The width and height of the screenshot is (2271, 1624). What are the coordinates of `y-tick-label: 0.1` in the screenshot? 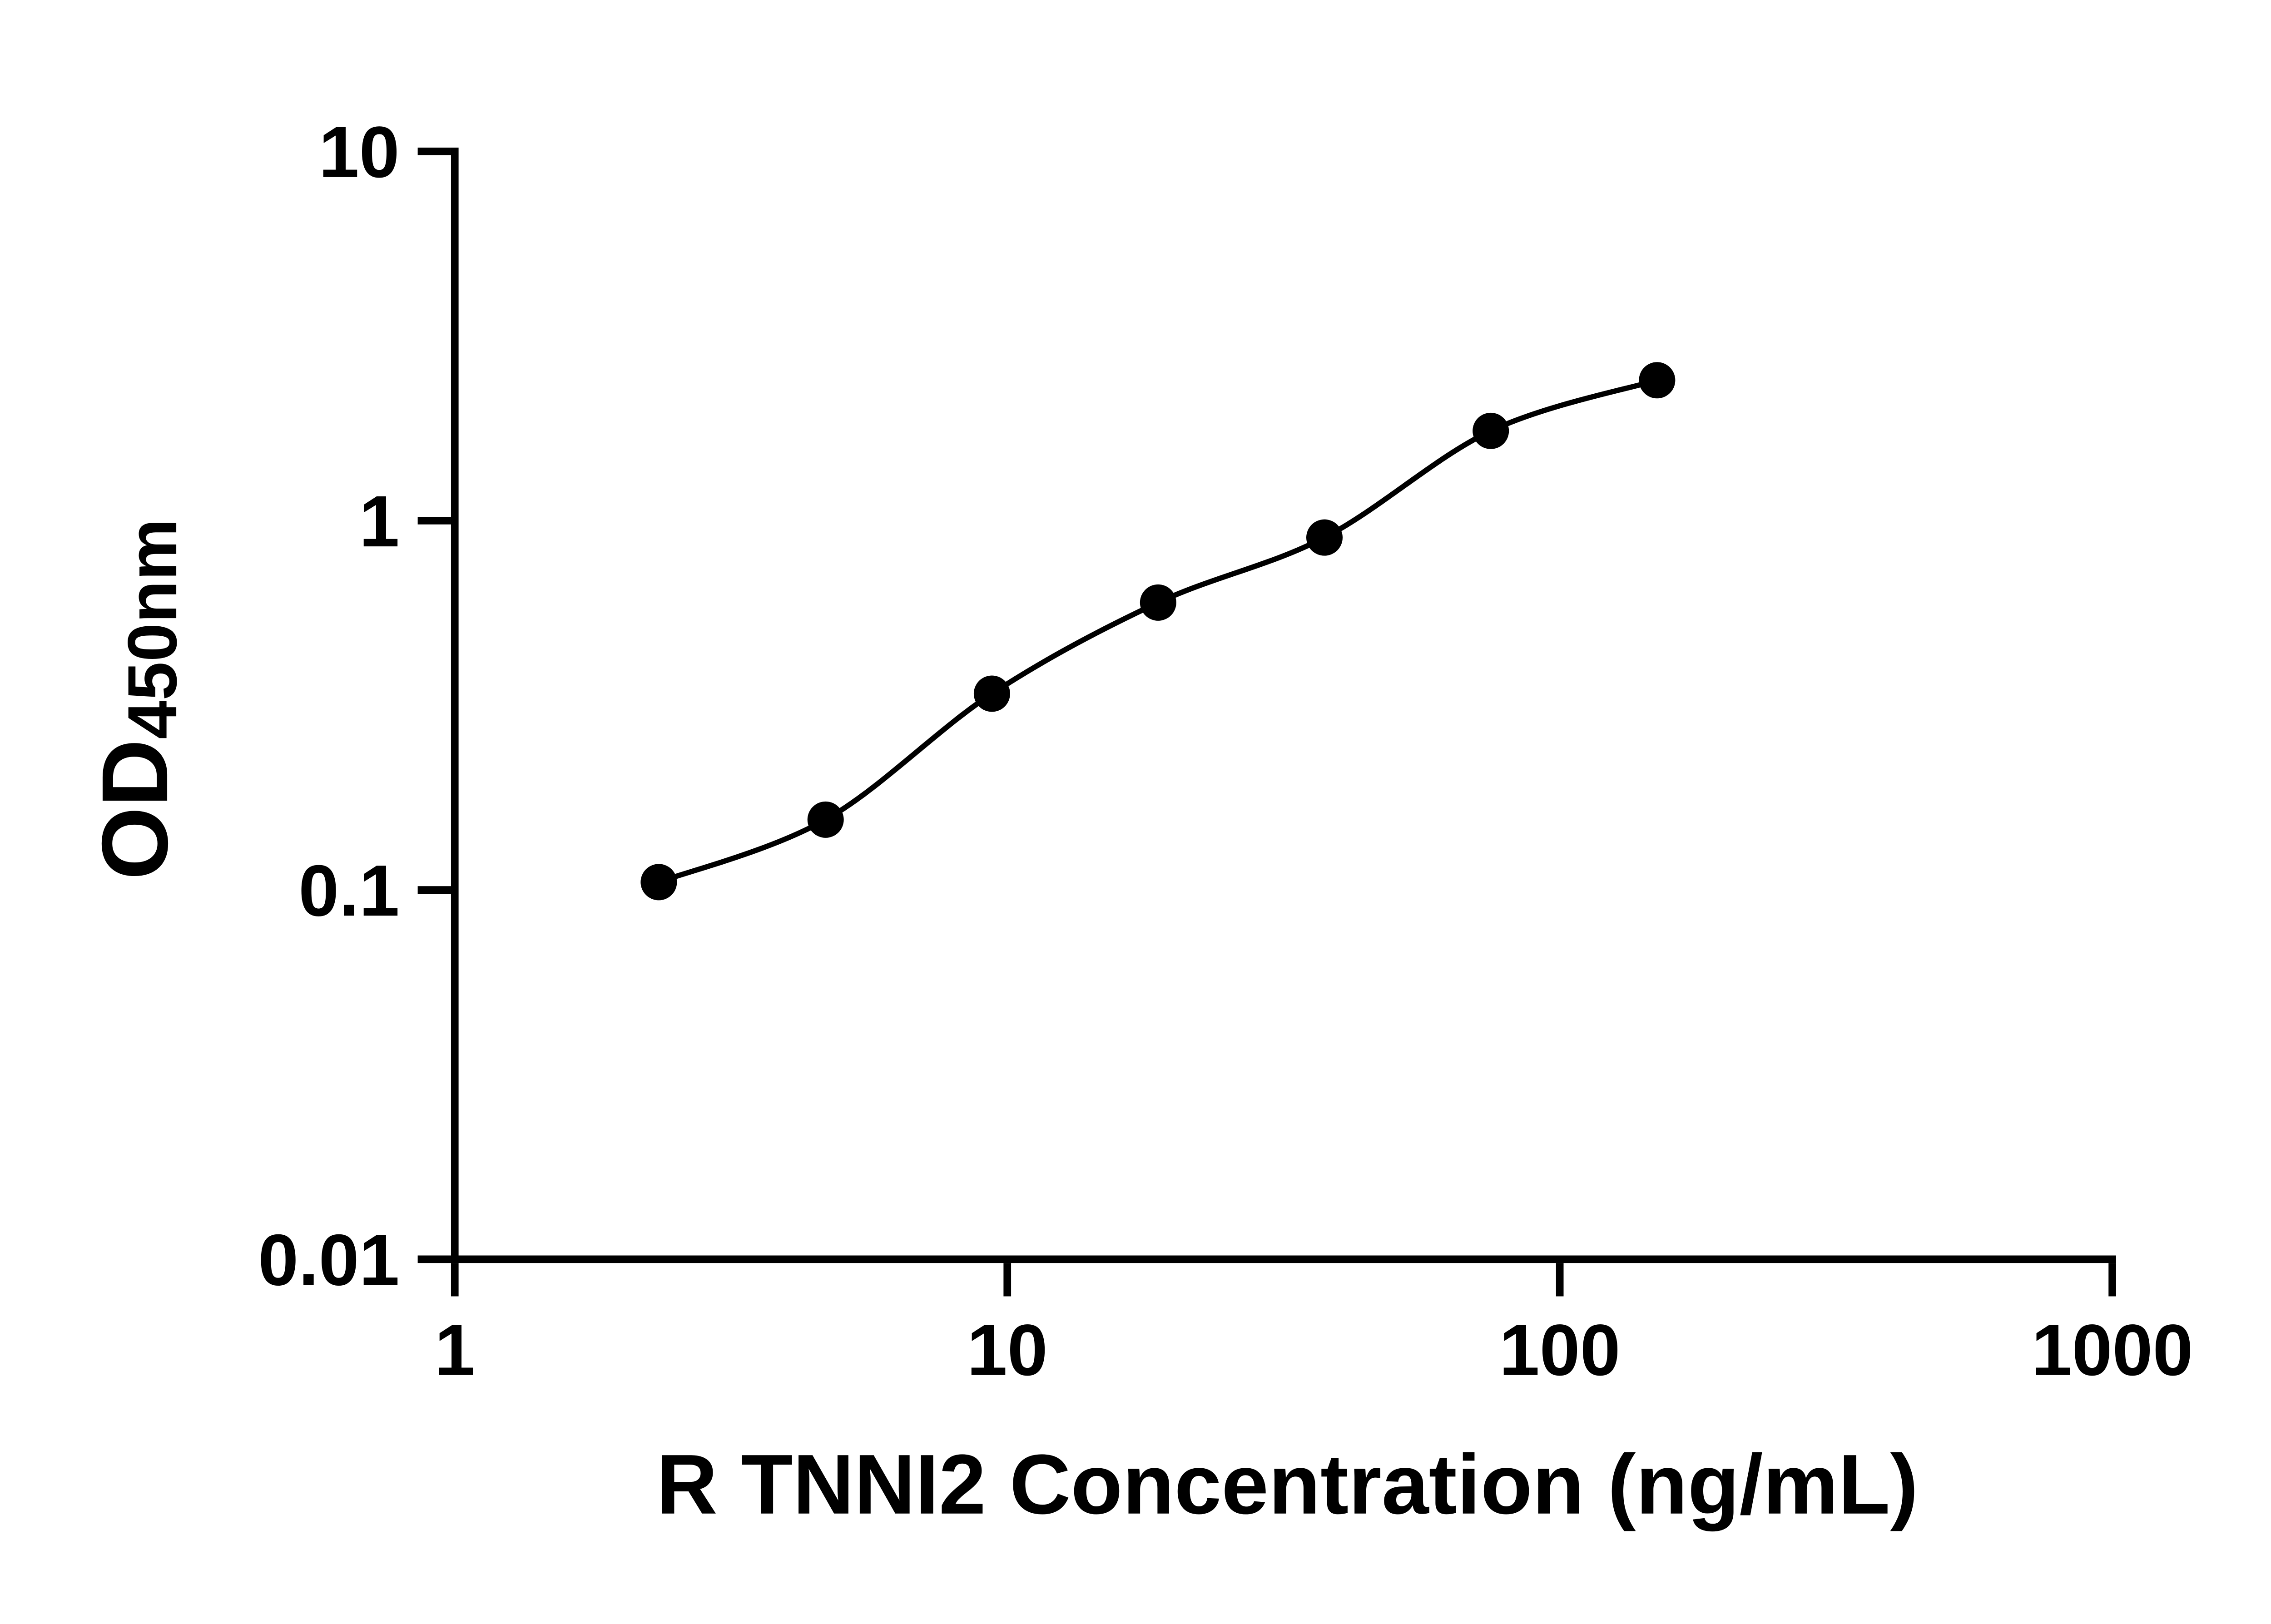 It's located at (348, 890).